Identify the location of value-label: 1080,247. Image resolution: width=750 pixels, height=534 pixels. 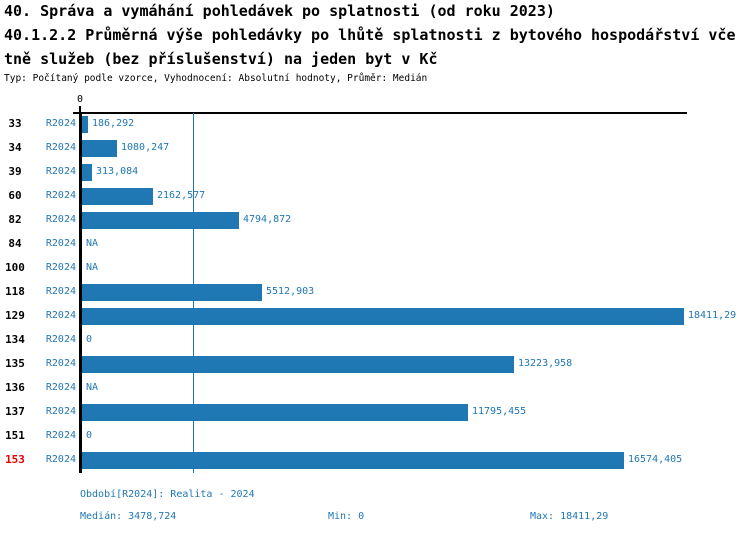
(145, 147).